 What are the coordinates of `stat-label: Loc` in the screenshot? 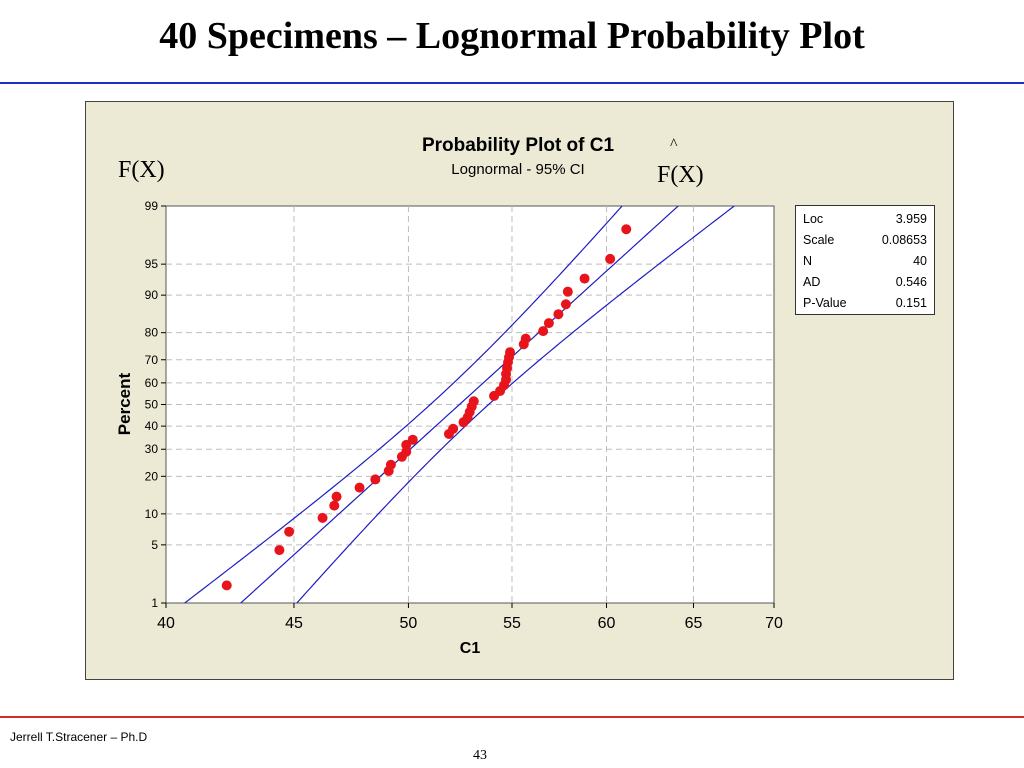 It's located at (813, 219).